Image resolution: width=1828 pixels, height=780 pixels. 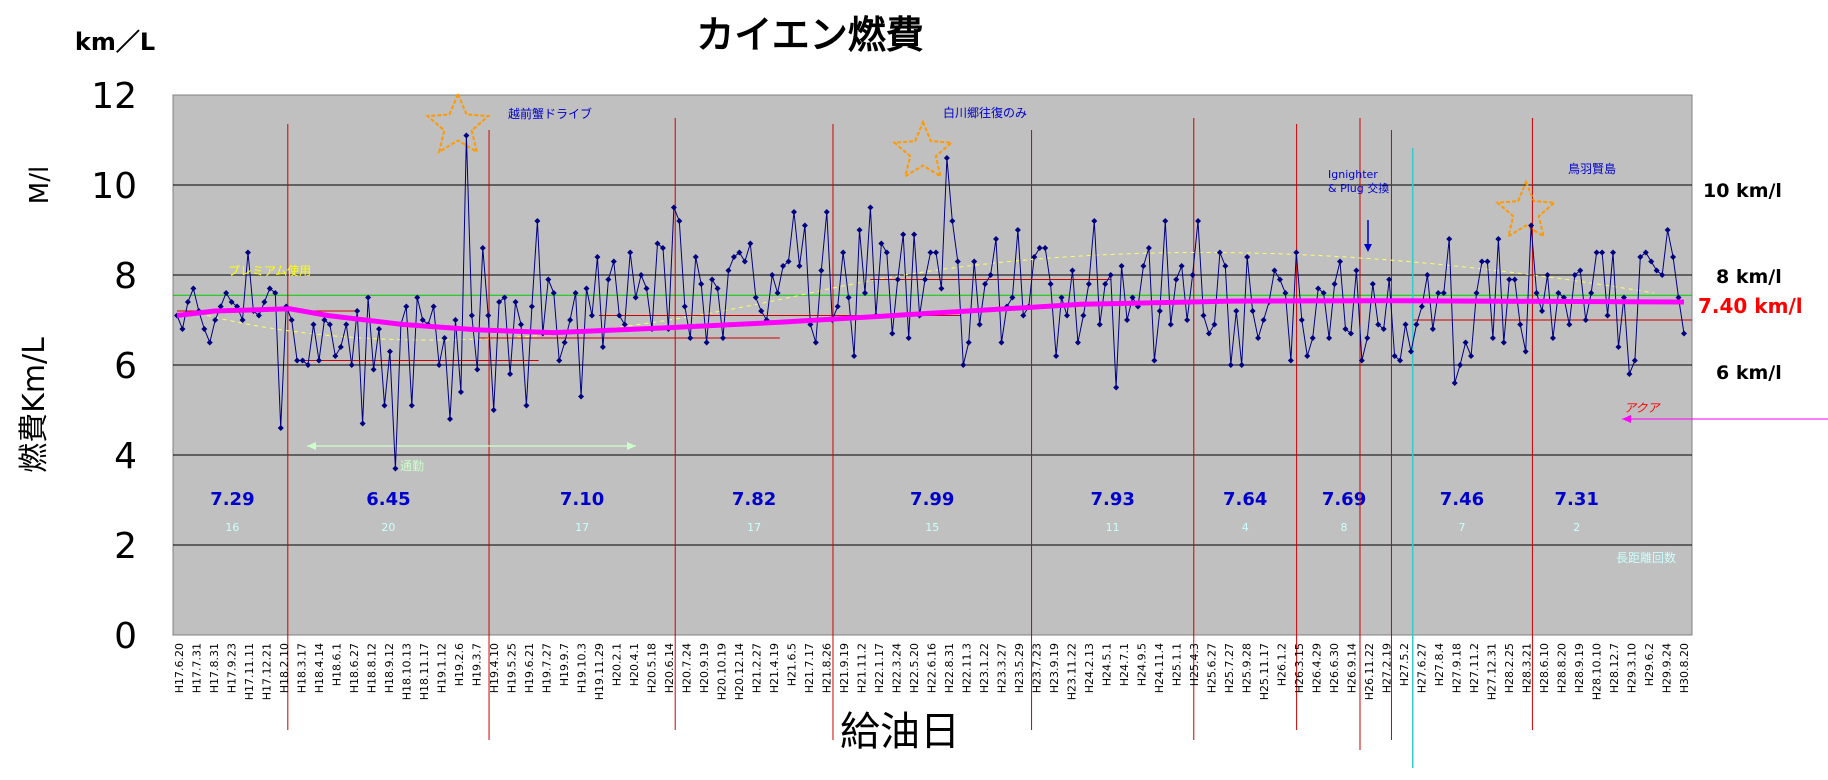 What do you see at coordinates (1072, 671) in the screenshot?
I see `x-tick-label: H23.11.22` at bounding box center [1072, 671].